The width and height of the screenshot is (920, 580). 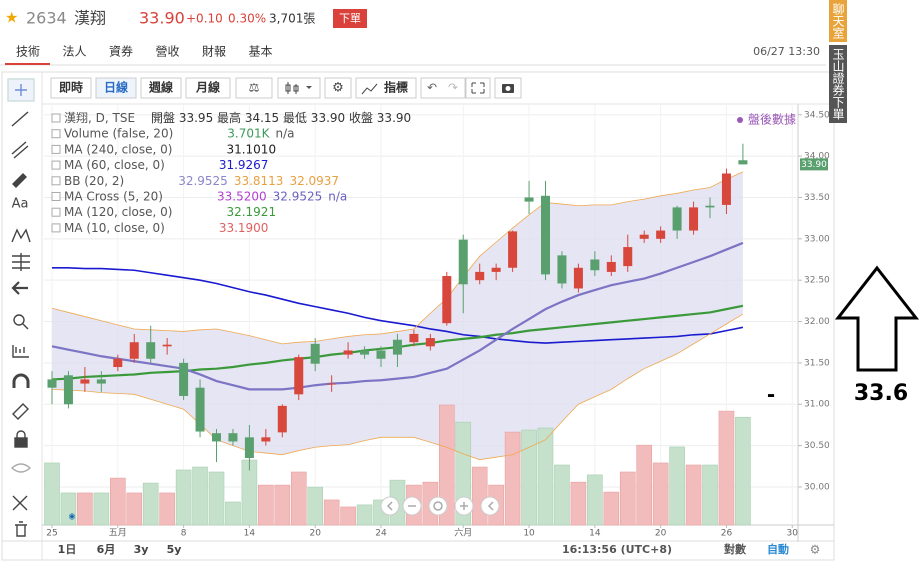 What do you see at coordinates (508, 88) in the screenshot?
I see `camera-lens` at bounding box center [508, 88].